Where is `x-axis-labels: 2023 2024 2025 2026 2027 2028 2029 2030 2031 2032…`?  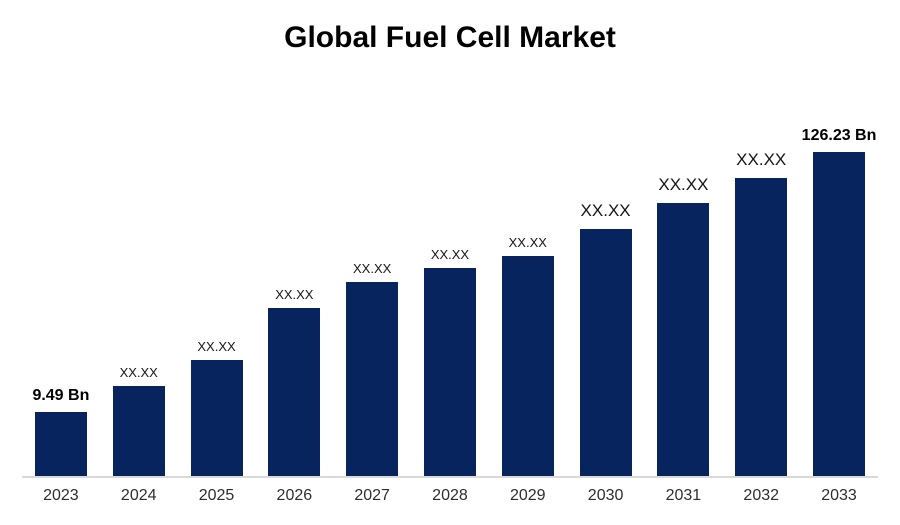
x-axis-labels: 2023 2024 2025 2026 2027 2028 2029 2030 2031 2032… is located at coordinates (450, 496).